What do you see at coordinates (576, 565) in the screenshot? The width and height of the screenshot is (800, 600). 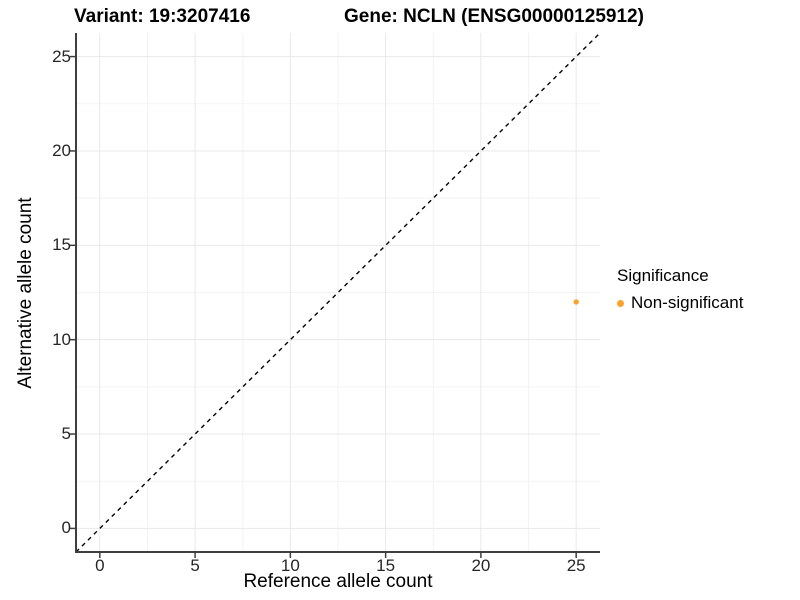 I see `x-tick-label: 25` at bounding box center [576, 565].